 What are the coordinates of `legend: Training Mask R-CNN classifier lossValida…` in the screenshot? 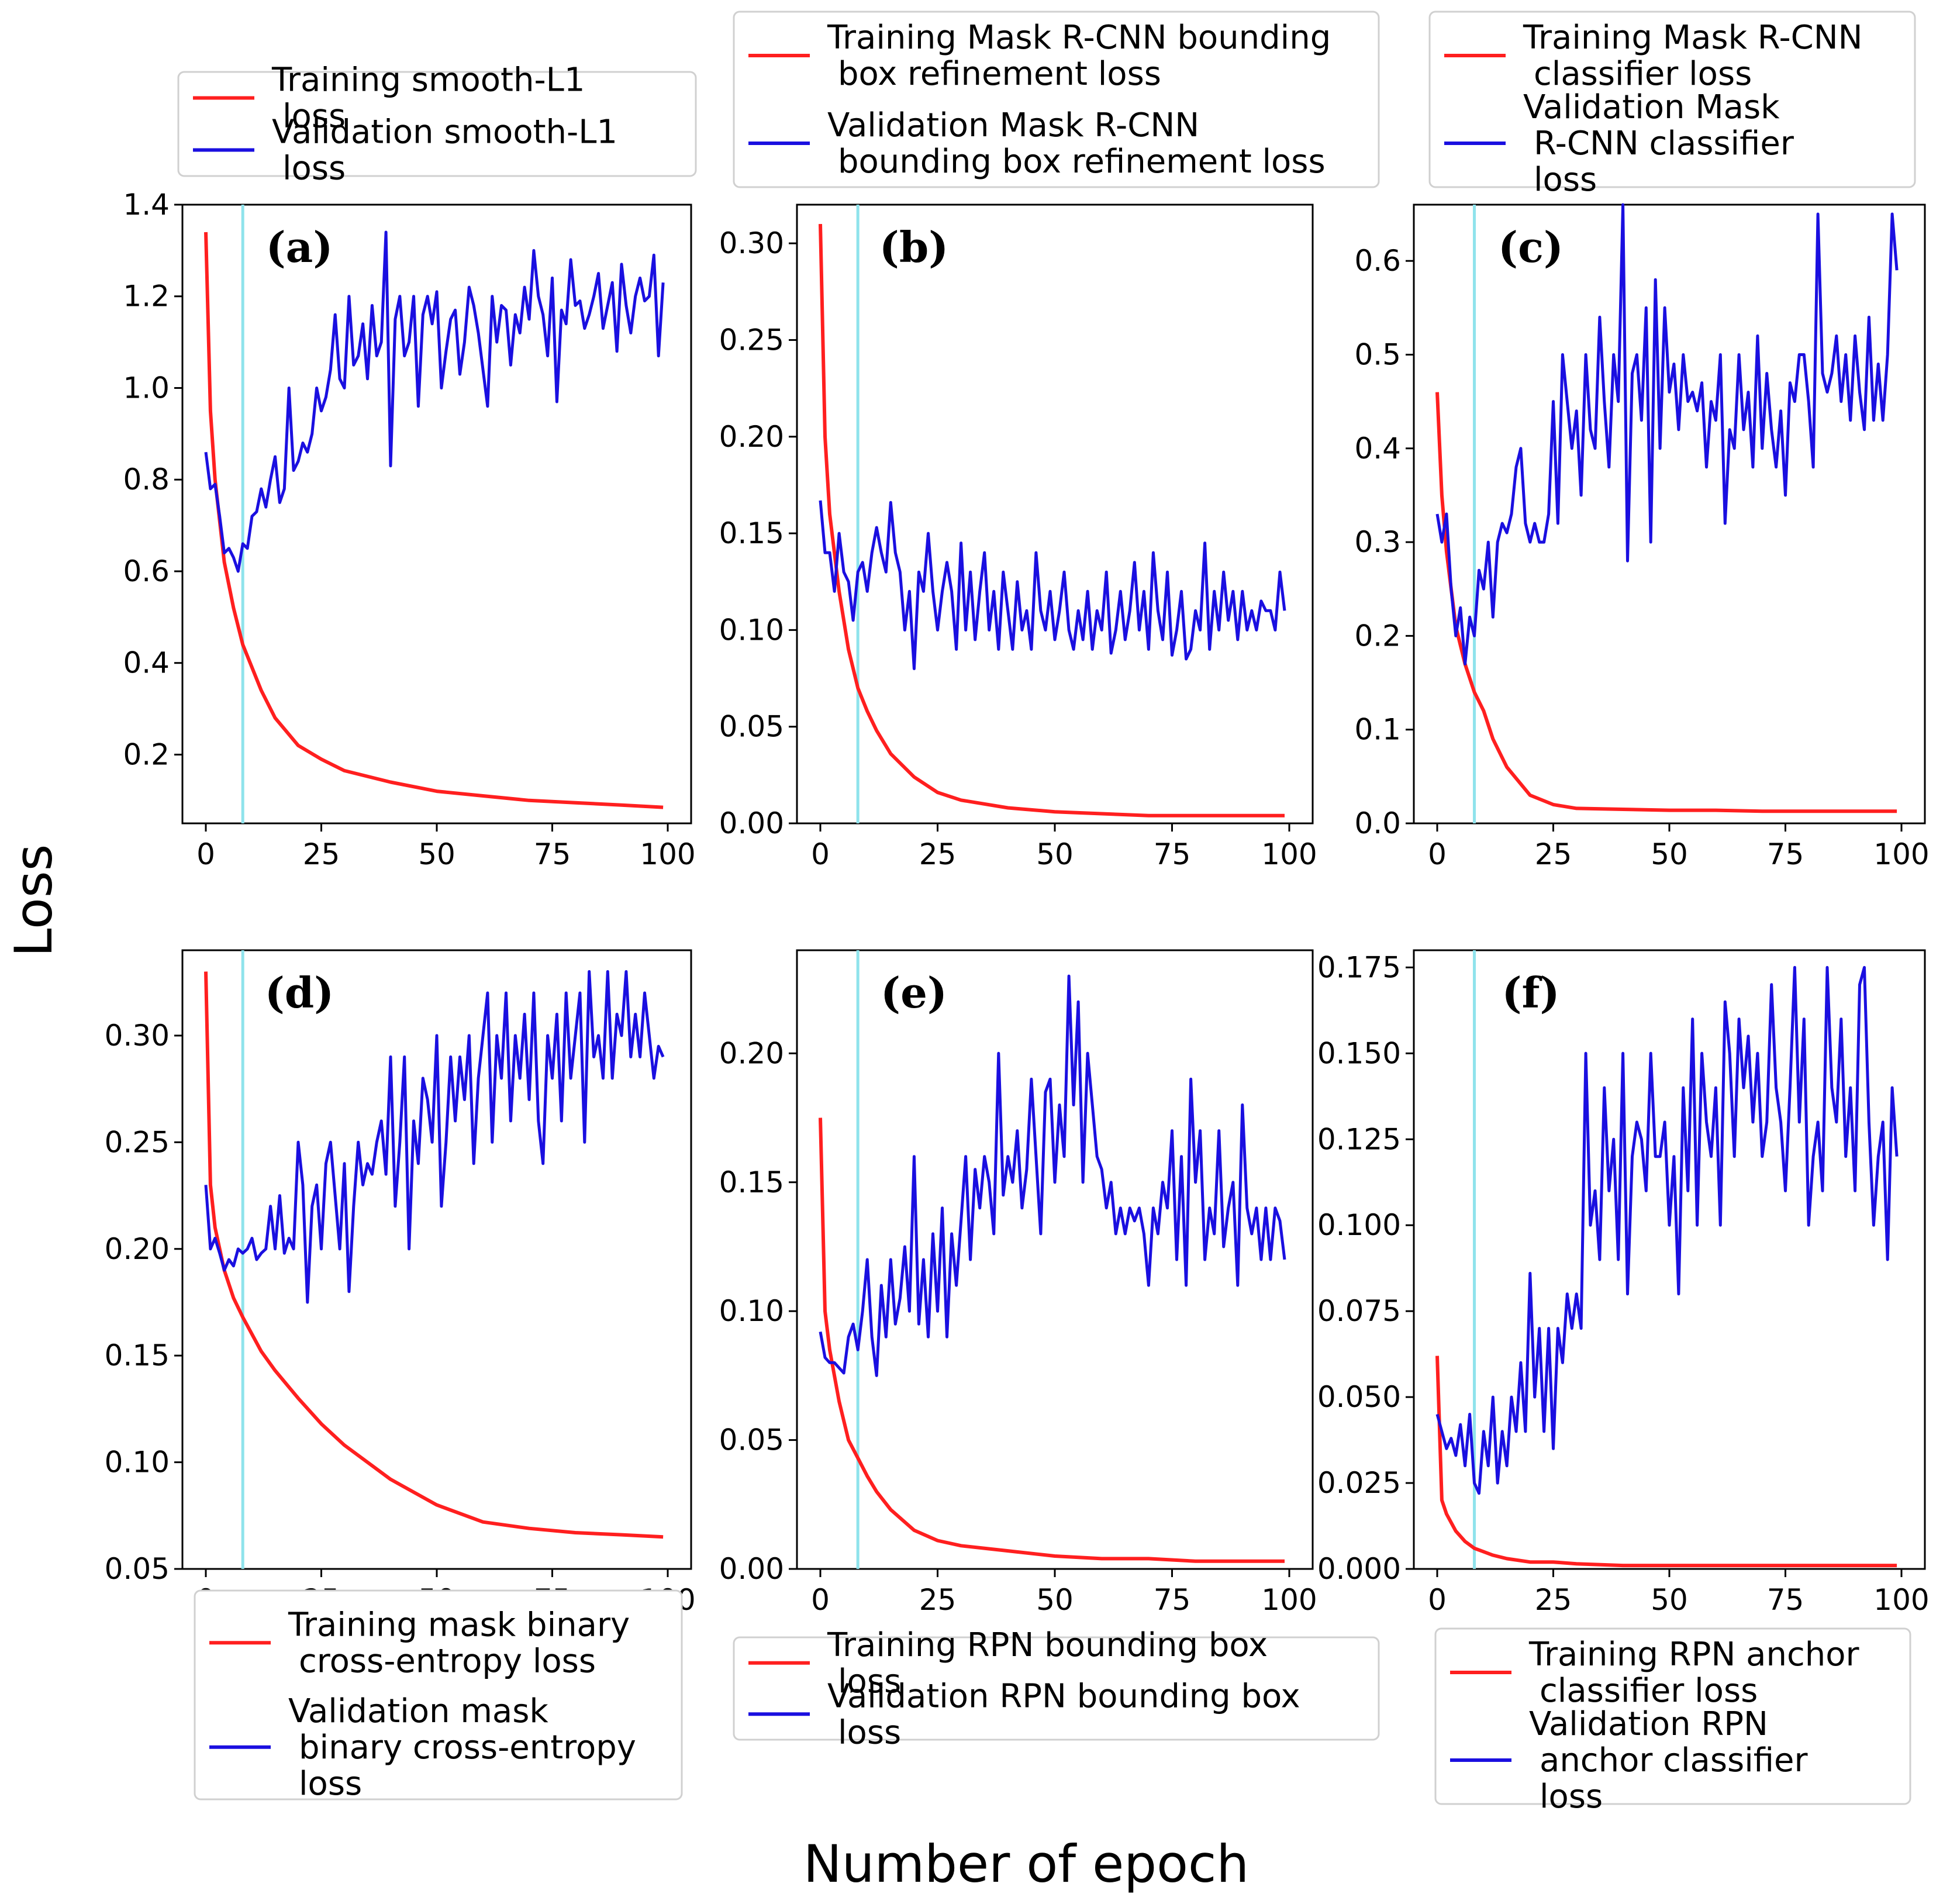 It's located at (1672, 105).